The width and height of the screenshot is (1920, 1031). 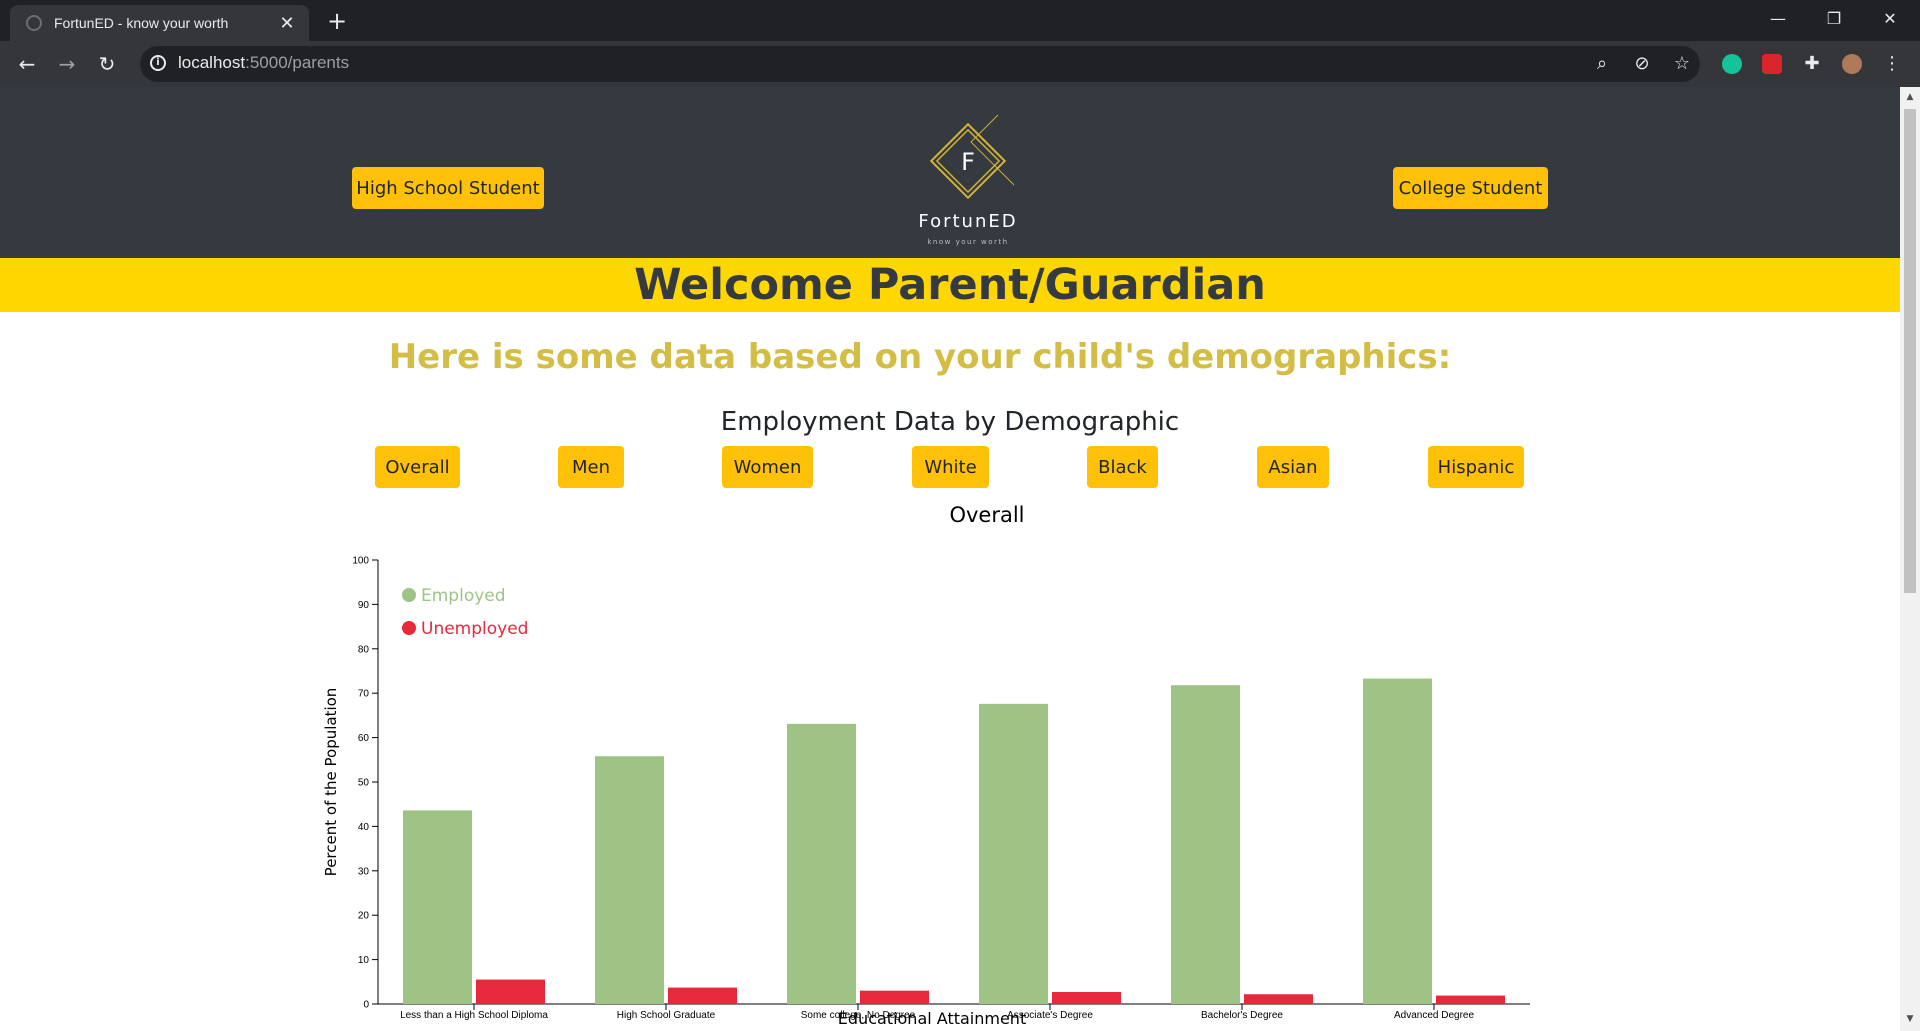 I want to click on filter-white-button: White, so click(x=950, y=467).